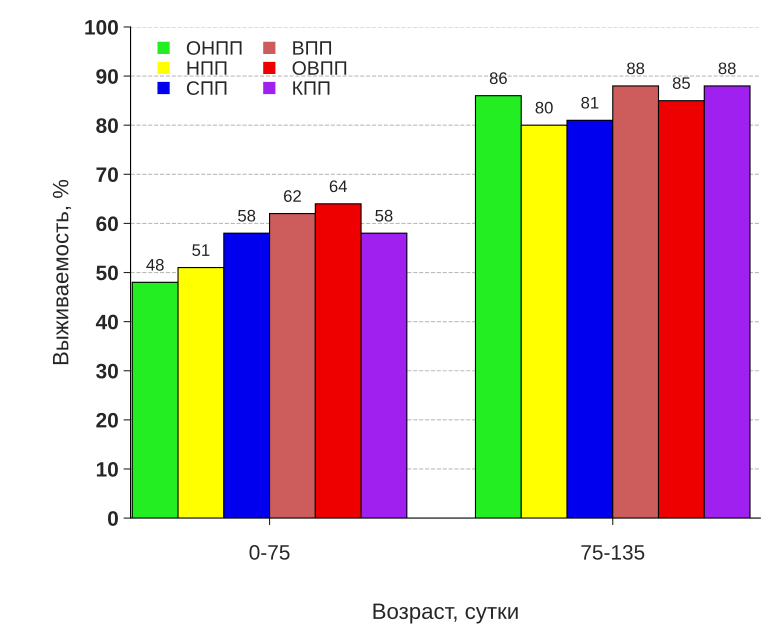 Image resolution: width=768 pixels, height=642 pixels. Describe the element at coordinates (107, 76) in the screenshot. I see `y-tick-label: 90` at that location.